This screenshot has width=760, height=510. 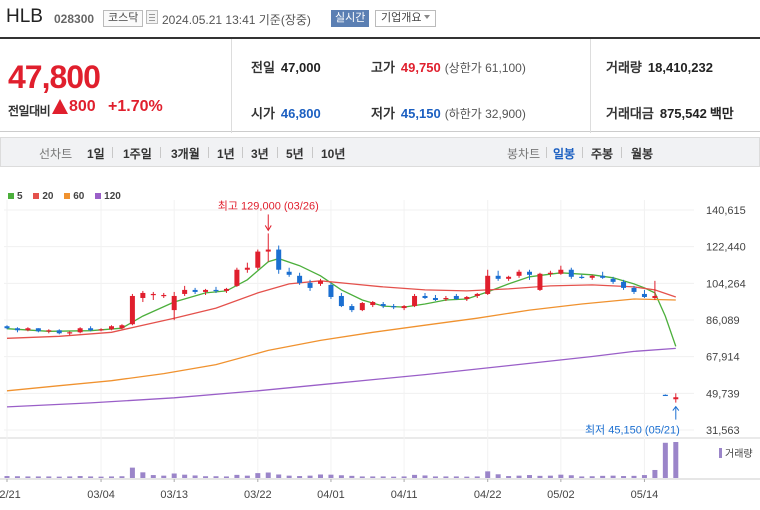 I want to click on corp-info-dropdown: 기업개요, so click(x=406, y=18).